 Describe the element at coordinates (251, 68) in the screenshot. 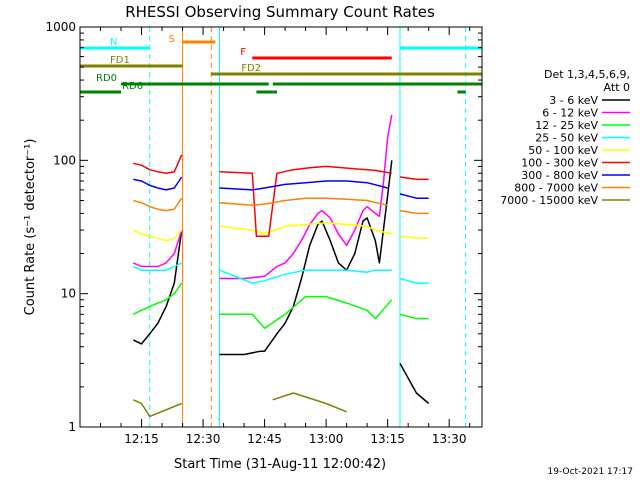

I see `flag-label-fd2: FD2` at that location.